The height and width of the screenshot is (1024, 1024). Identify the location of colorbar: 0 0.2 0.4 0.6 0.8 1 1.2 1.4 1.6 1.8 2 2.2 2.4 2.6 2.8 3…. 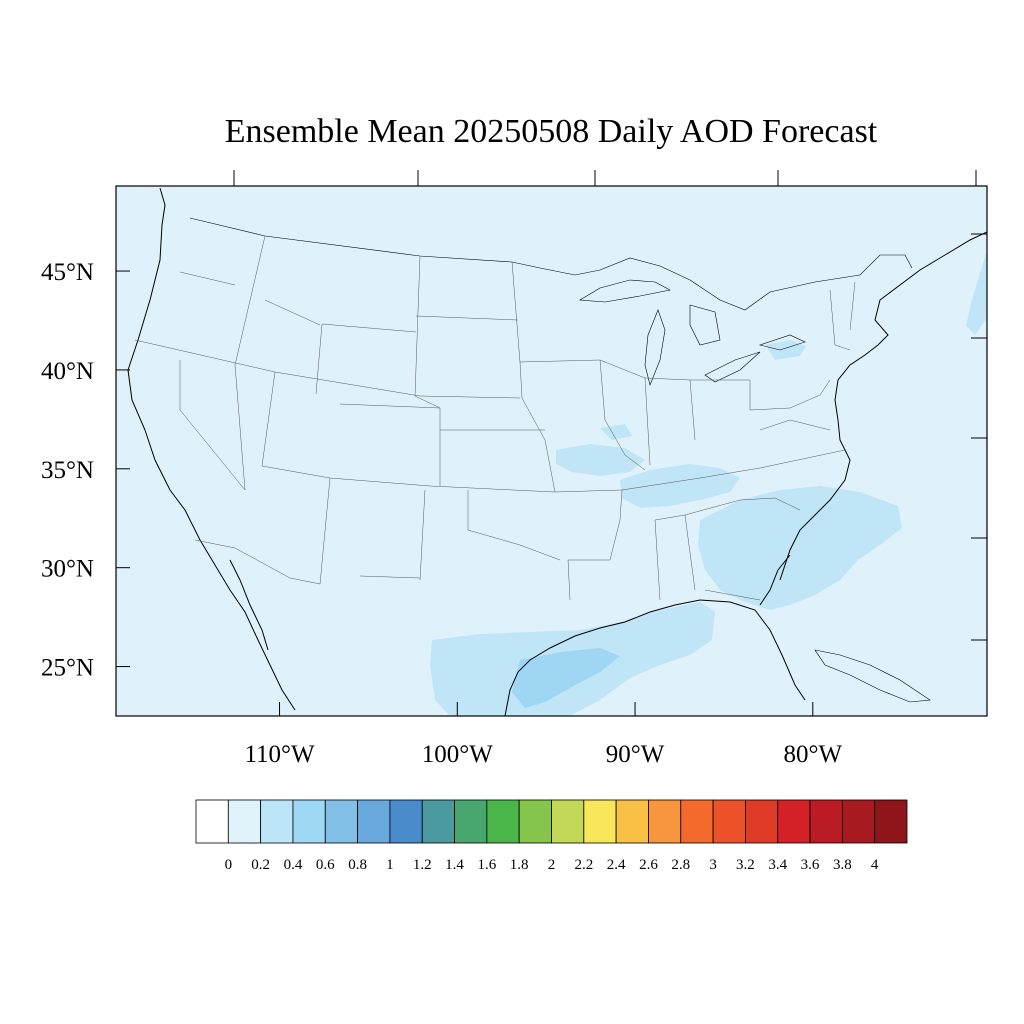
(551, 836).